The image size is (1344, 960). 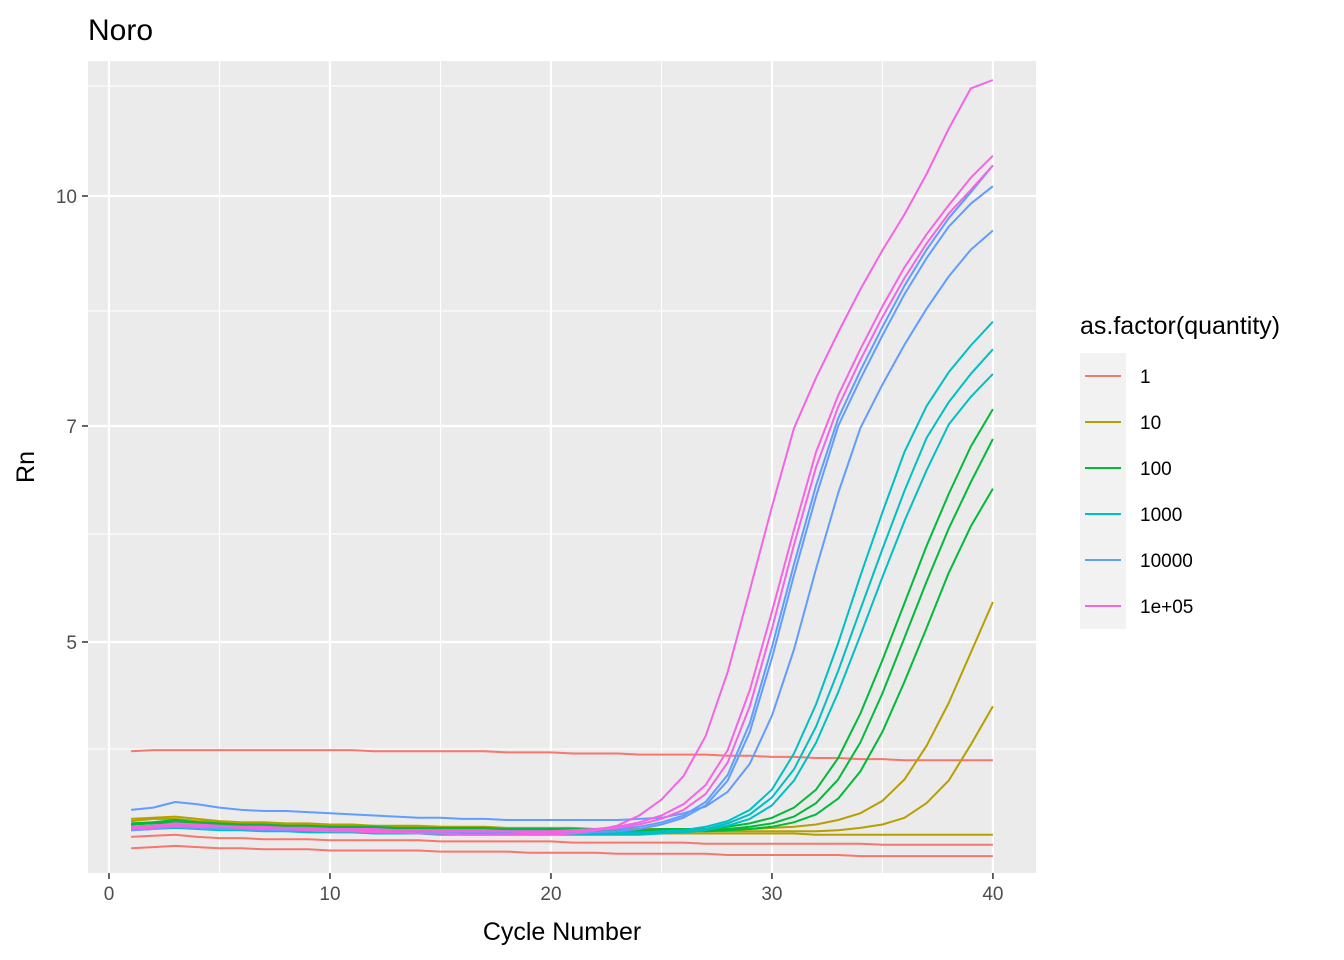 What do you see at coordinates (771, 894) in the screenshot?
I see `x-tick-label: 30` at bounding box center [771, 894].